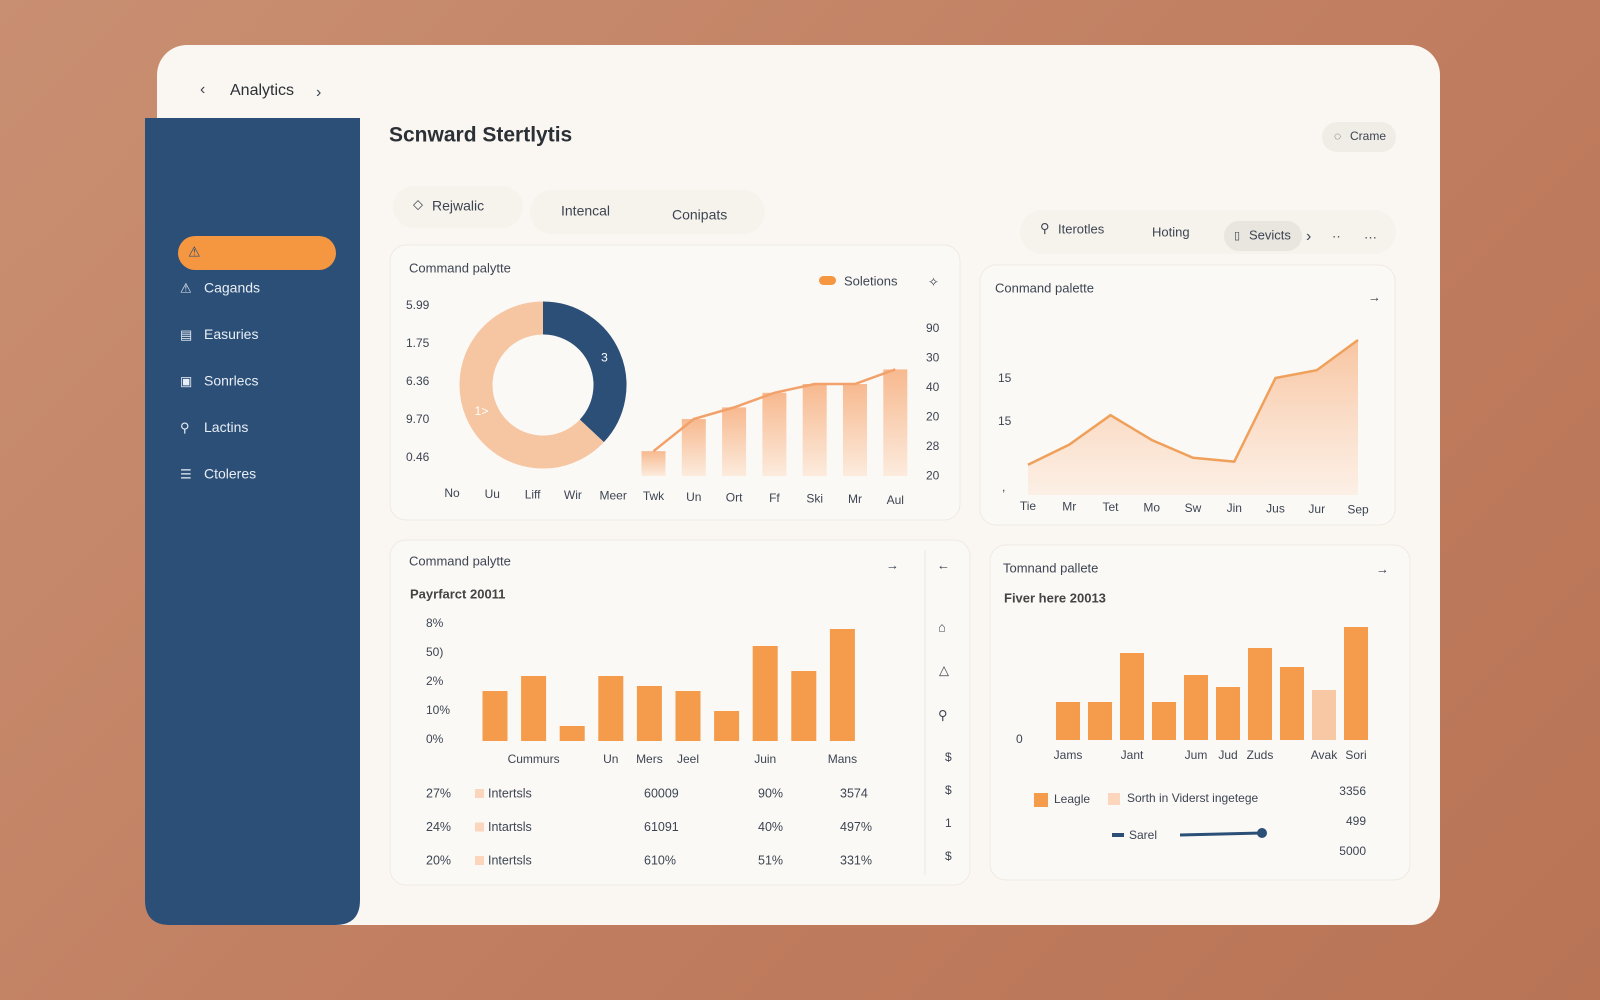 Image resolution: width=1600 pixels, height=1000 pixels. Describe the element at coordinates (482, 411) in the screenshot. I see `donut-annotation: 1>` at that location.